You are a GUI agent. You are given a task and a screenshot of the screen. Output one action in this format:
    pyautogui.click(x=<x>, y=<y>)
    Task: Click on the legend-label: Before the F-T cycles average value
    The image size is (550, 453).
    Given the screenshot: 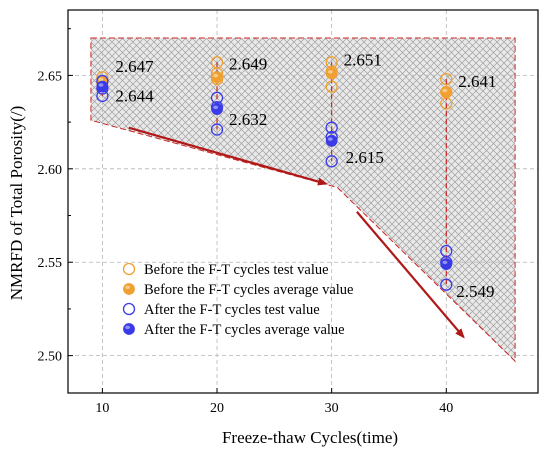 What is the action you would take?
    pyautogui.click(x=248, y=290)
    